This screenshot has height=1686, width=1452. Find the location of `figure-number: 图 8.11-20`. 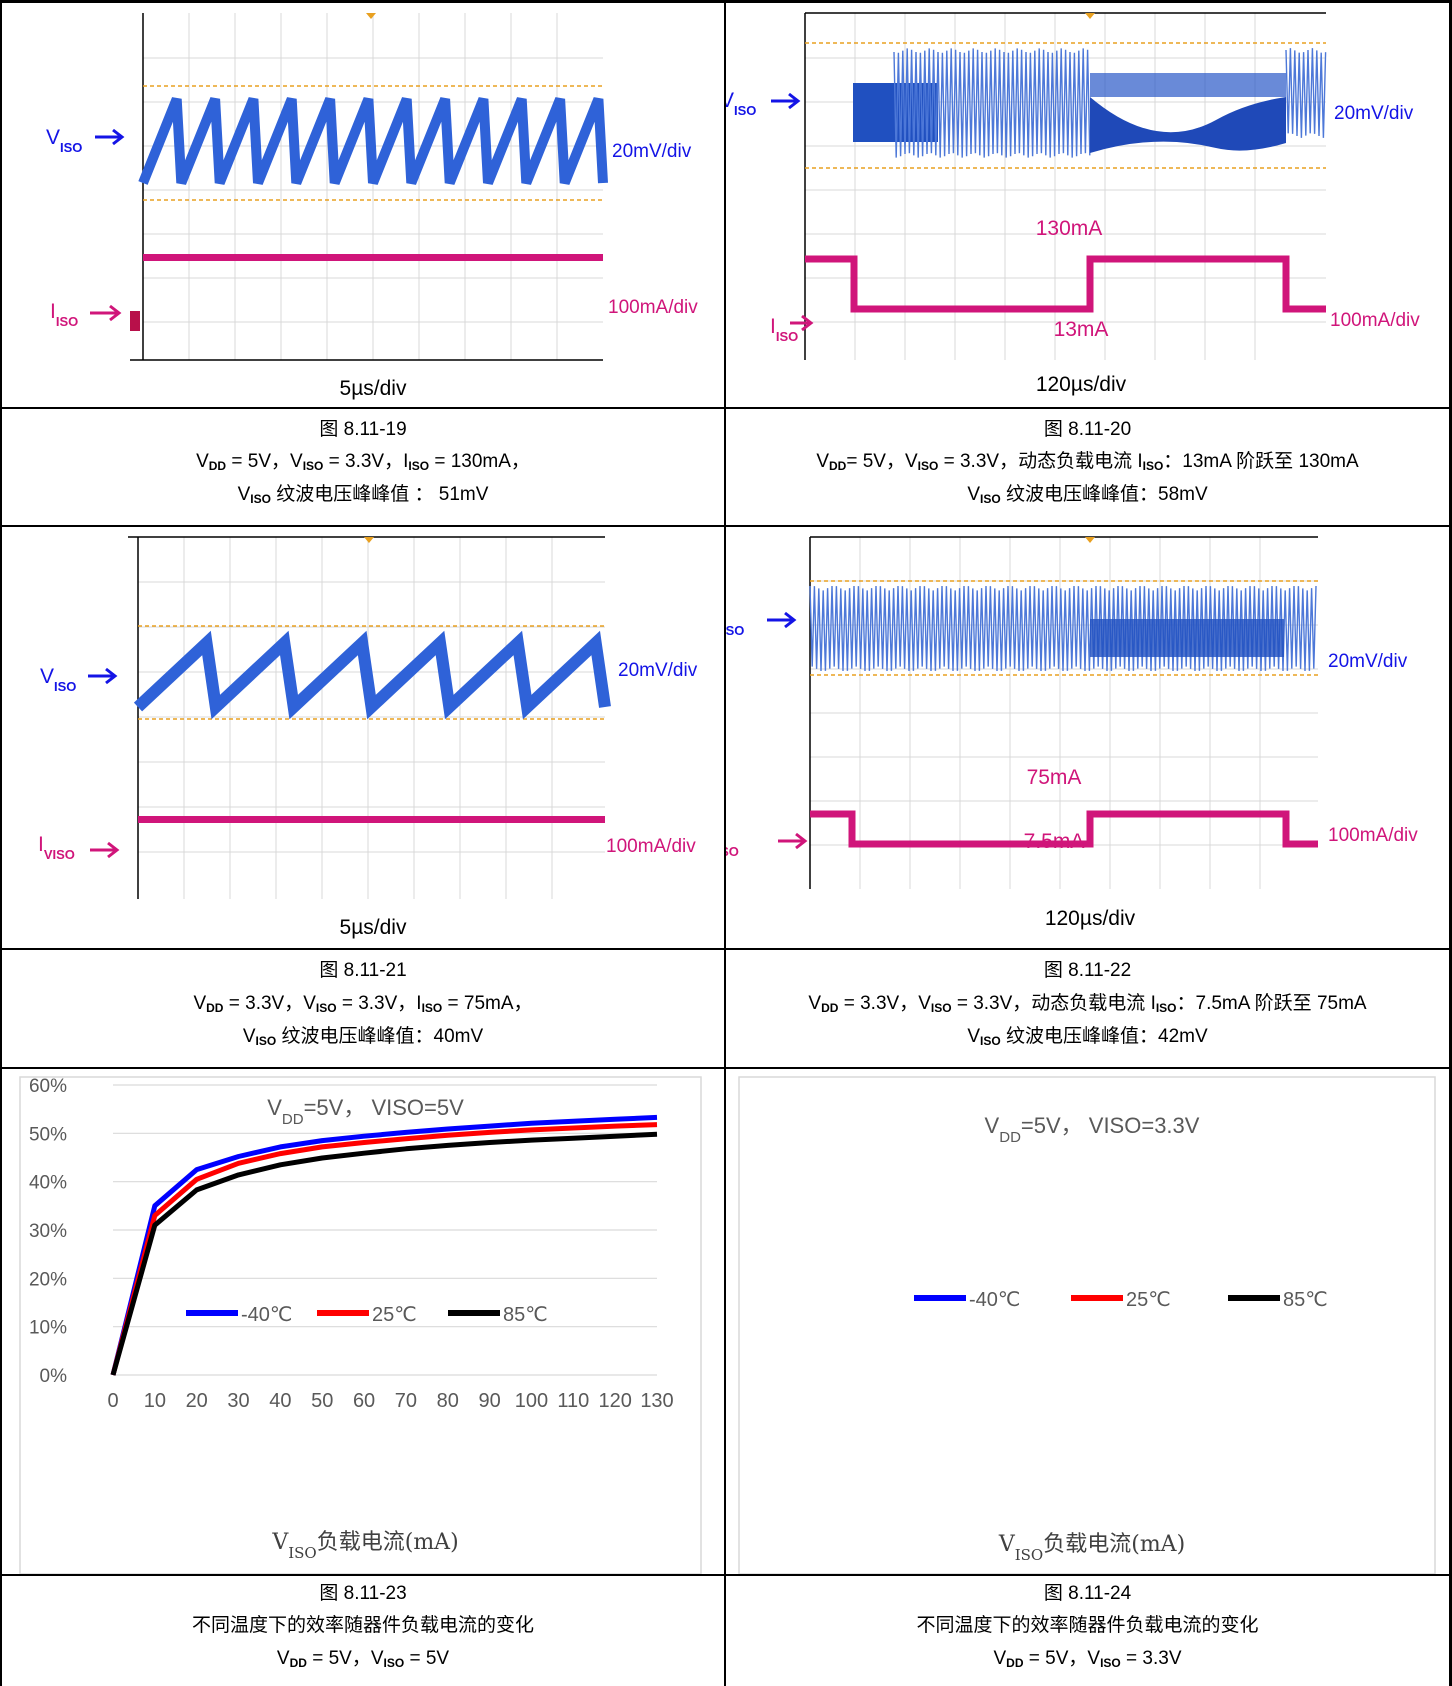

figure-number: 图 8.11-20 is located at coordinates (1087, 429).